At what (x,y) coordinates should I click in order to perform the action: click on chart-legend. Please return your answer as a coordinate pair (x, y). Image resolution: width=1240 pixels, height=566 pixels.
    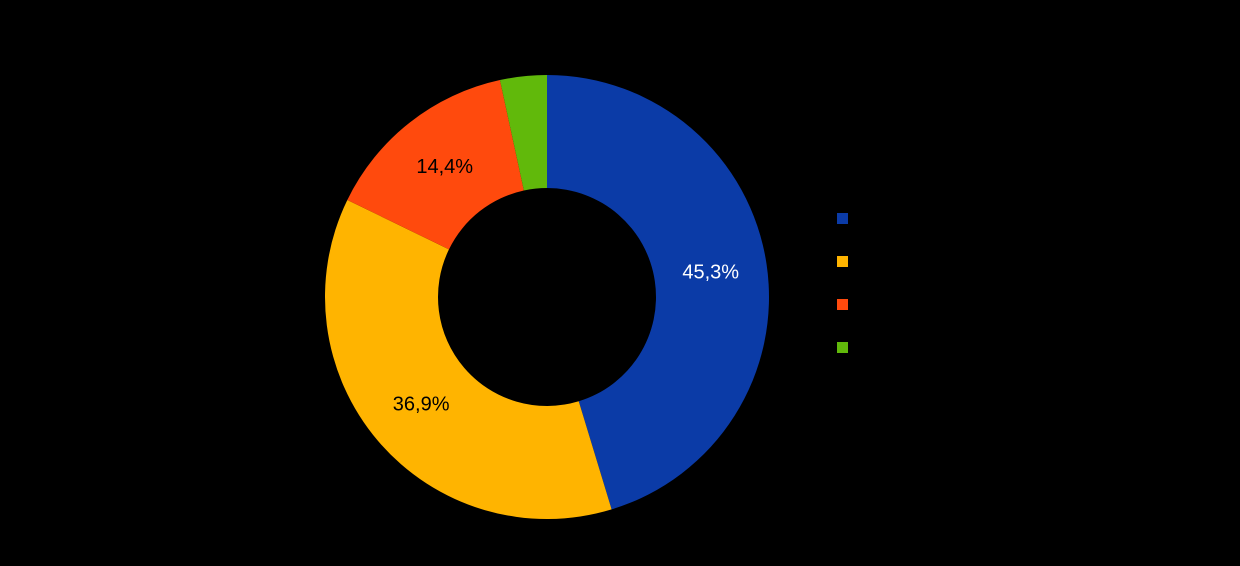
    Looking at the image, I should click on (846, 283).